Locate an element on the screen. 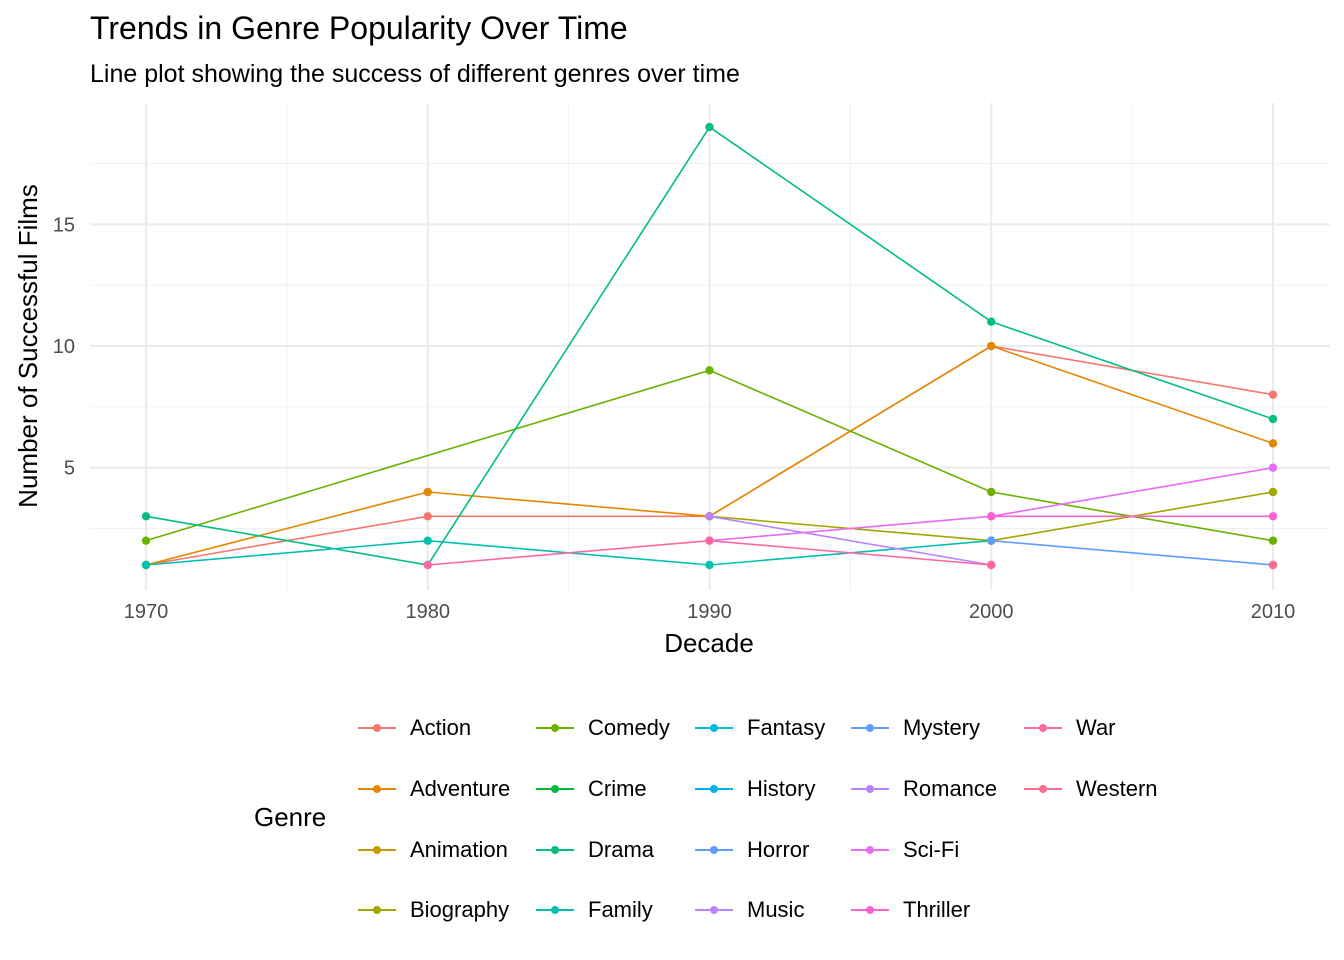 The height and width of the screenshot is (960, 1344). data-point-western is located at coordinates (1273, 565).